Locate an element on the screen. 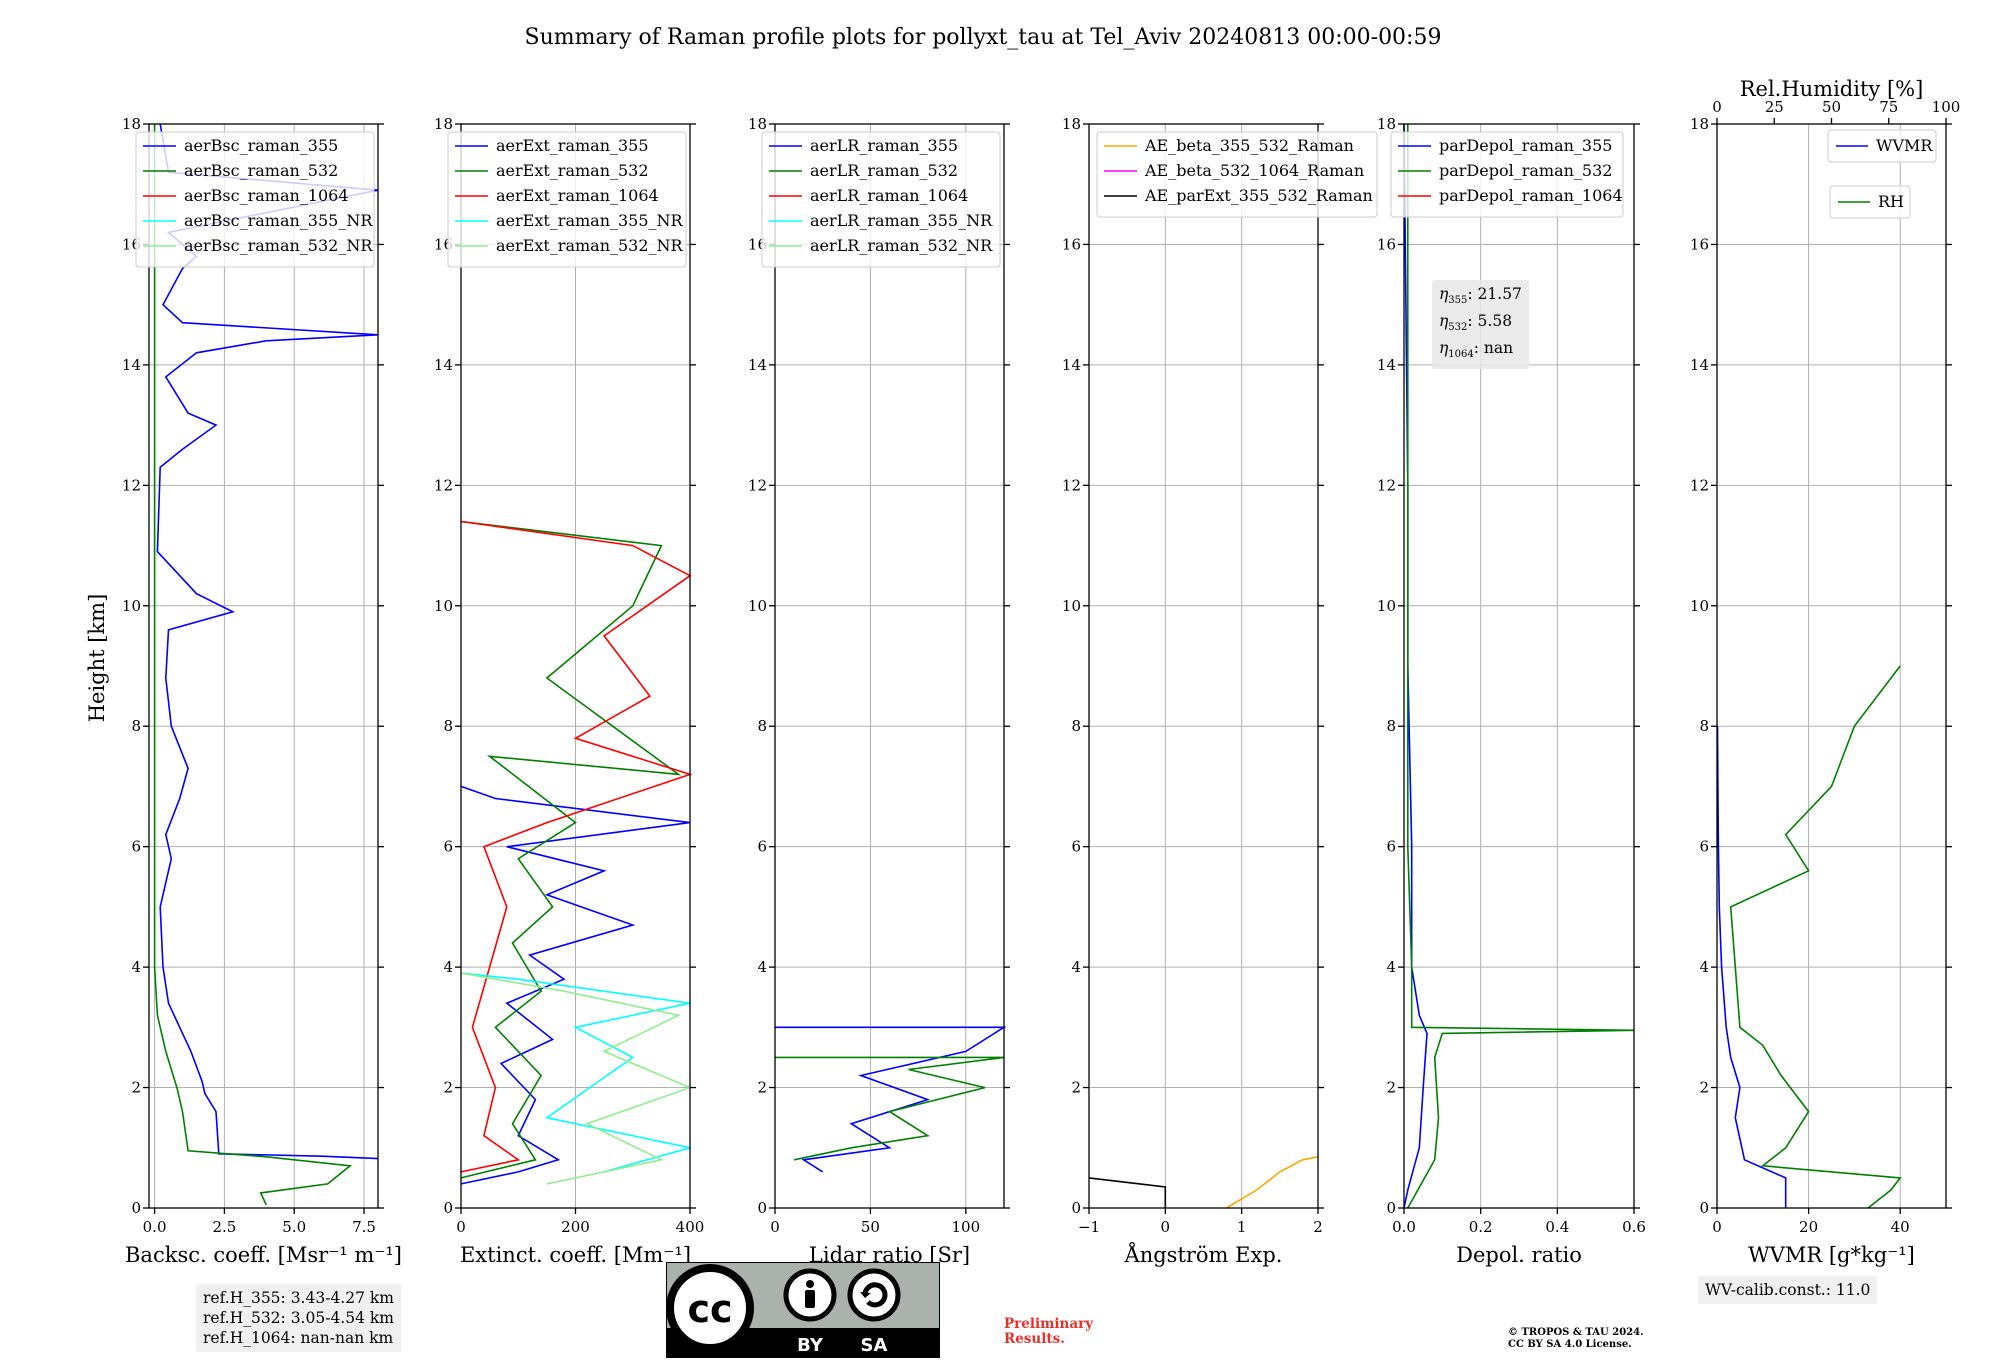  cc-sa-label: SA is located at coordinates (874, 1345).